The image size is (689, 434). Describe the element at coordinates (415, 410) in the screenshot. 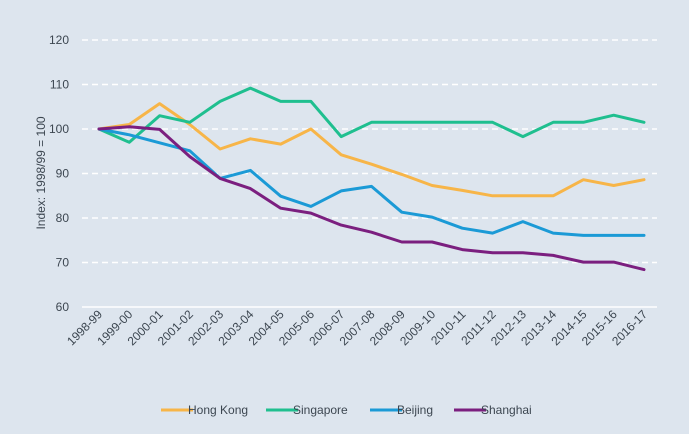

I see `legend-label: Beijing` at that location.